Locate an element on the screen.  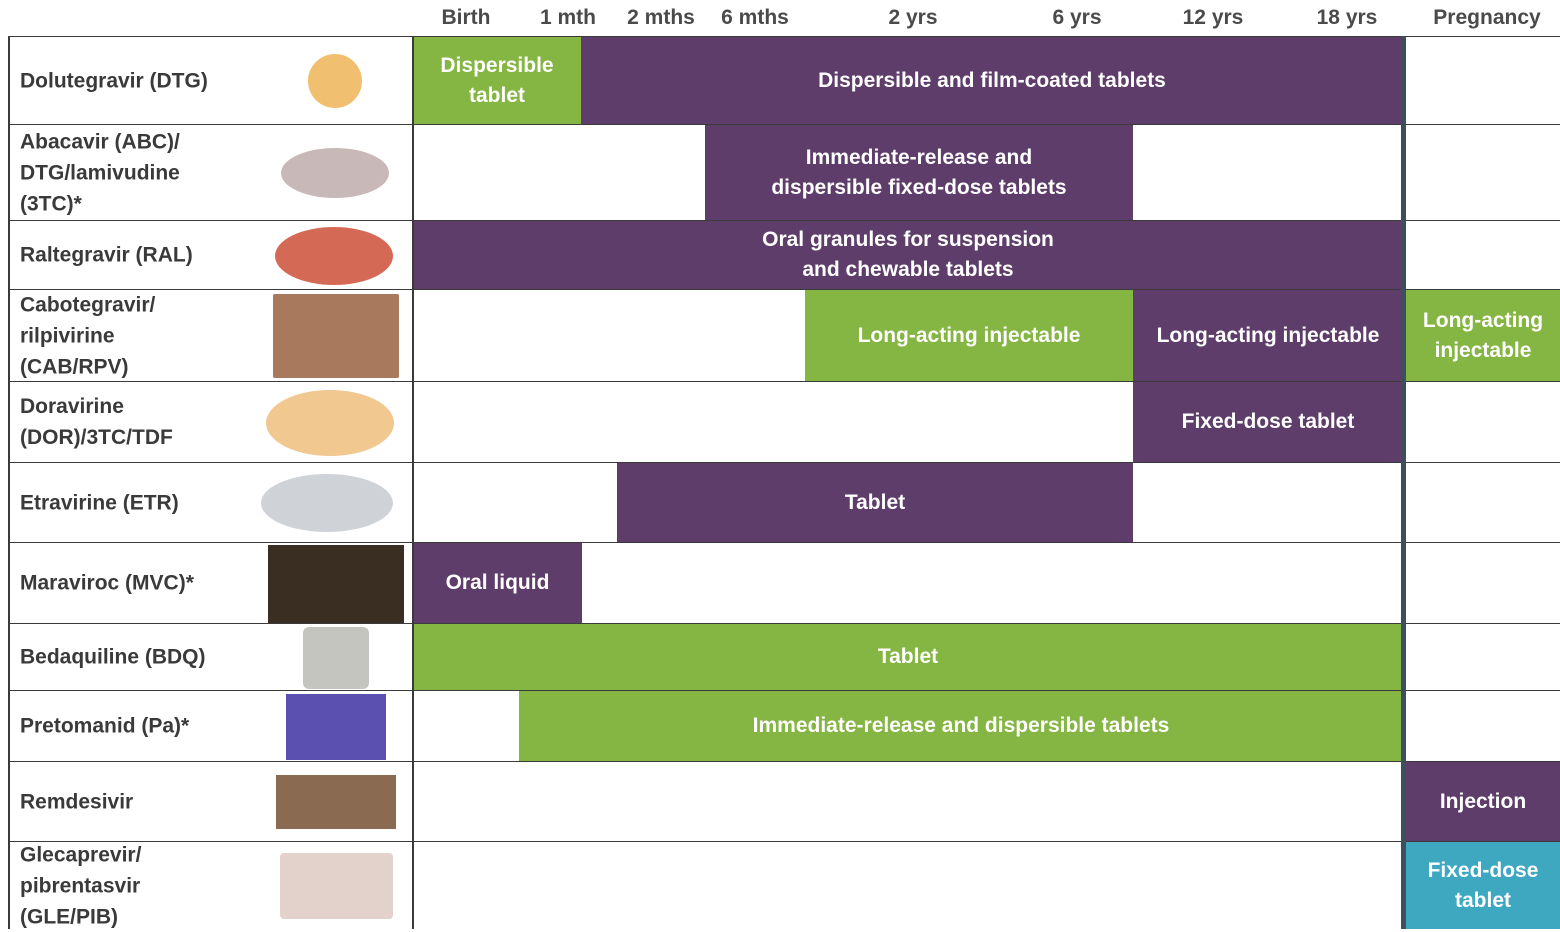
column-header: Birth is located at coordinates (466, 17).